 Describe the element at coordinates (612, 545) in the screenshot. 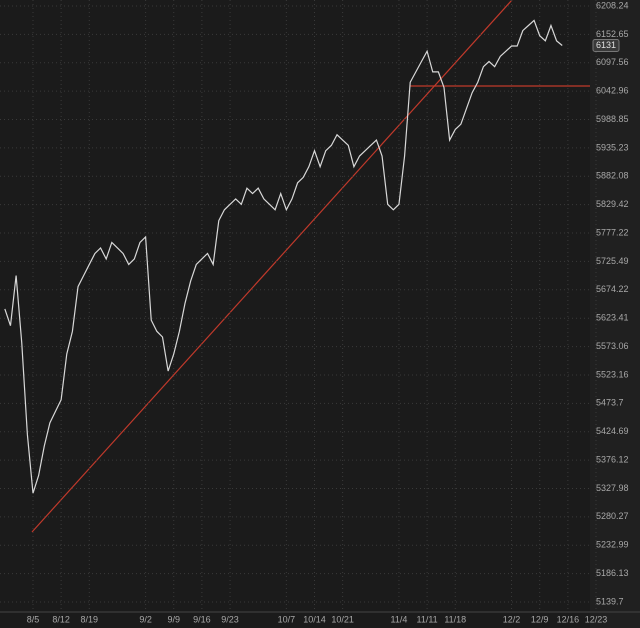

I see `y-tick-label: 5232.99` at that location.